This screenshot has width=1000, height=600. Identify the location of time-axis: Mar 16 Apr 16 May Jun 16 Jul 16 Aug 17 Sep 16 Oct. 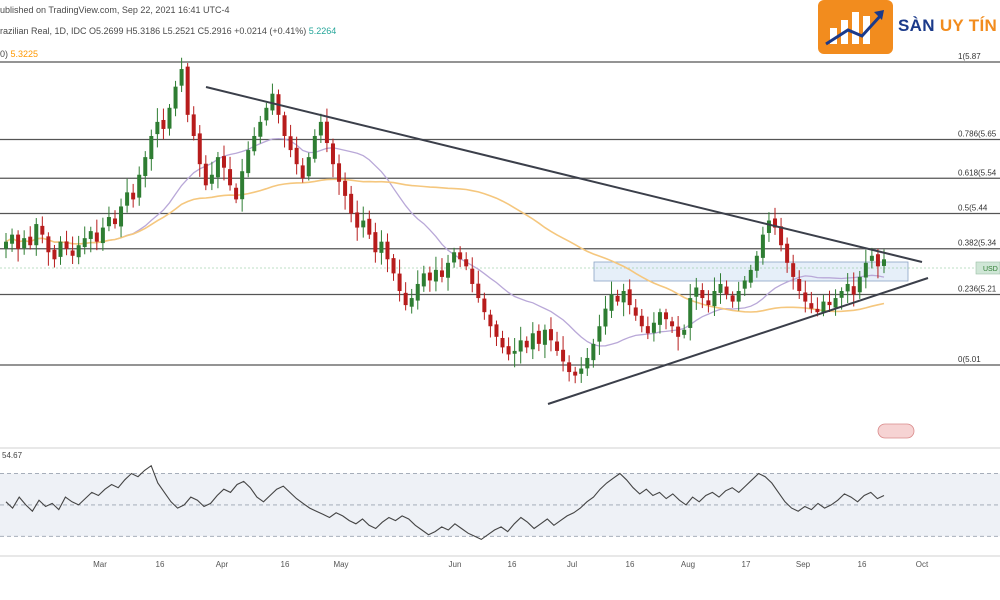
(500, 562).